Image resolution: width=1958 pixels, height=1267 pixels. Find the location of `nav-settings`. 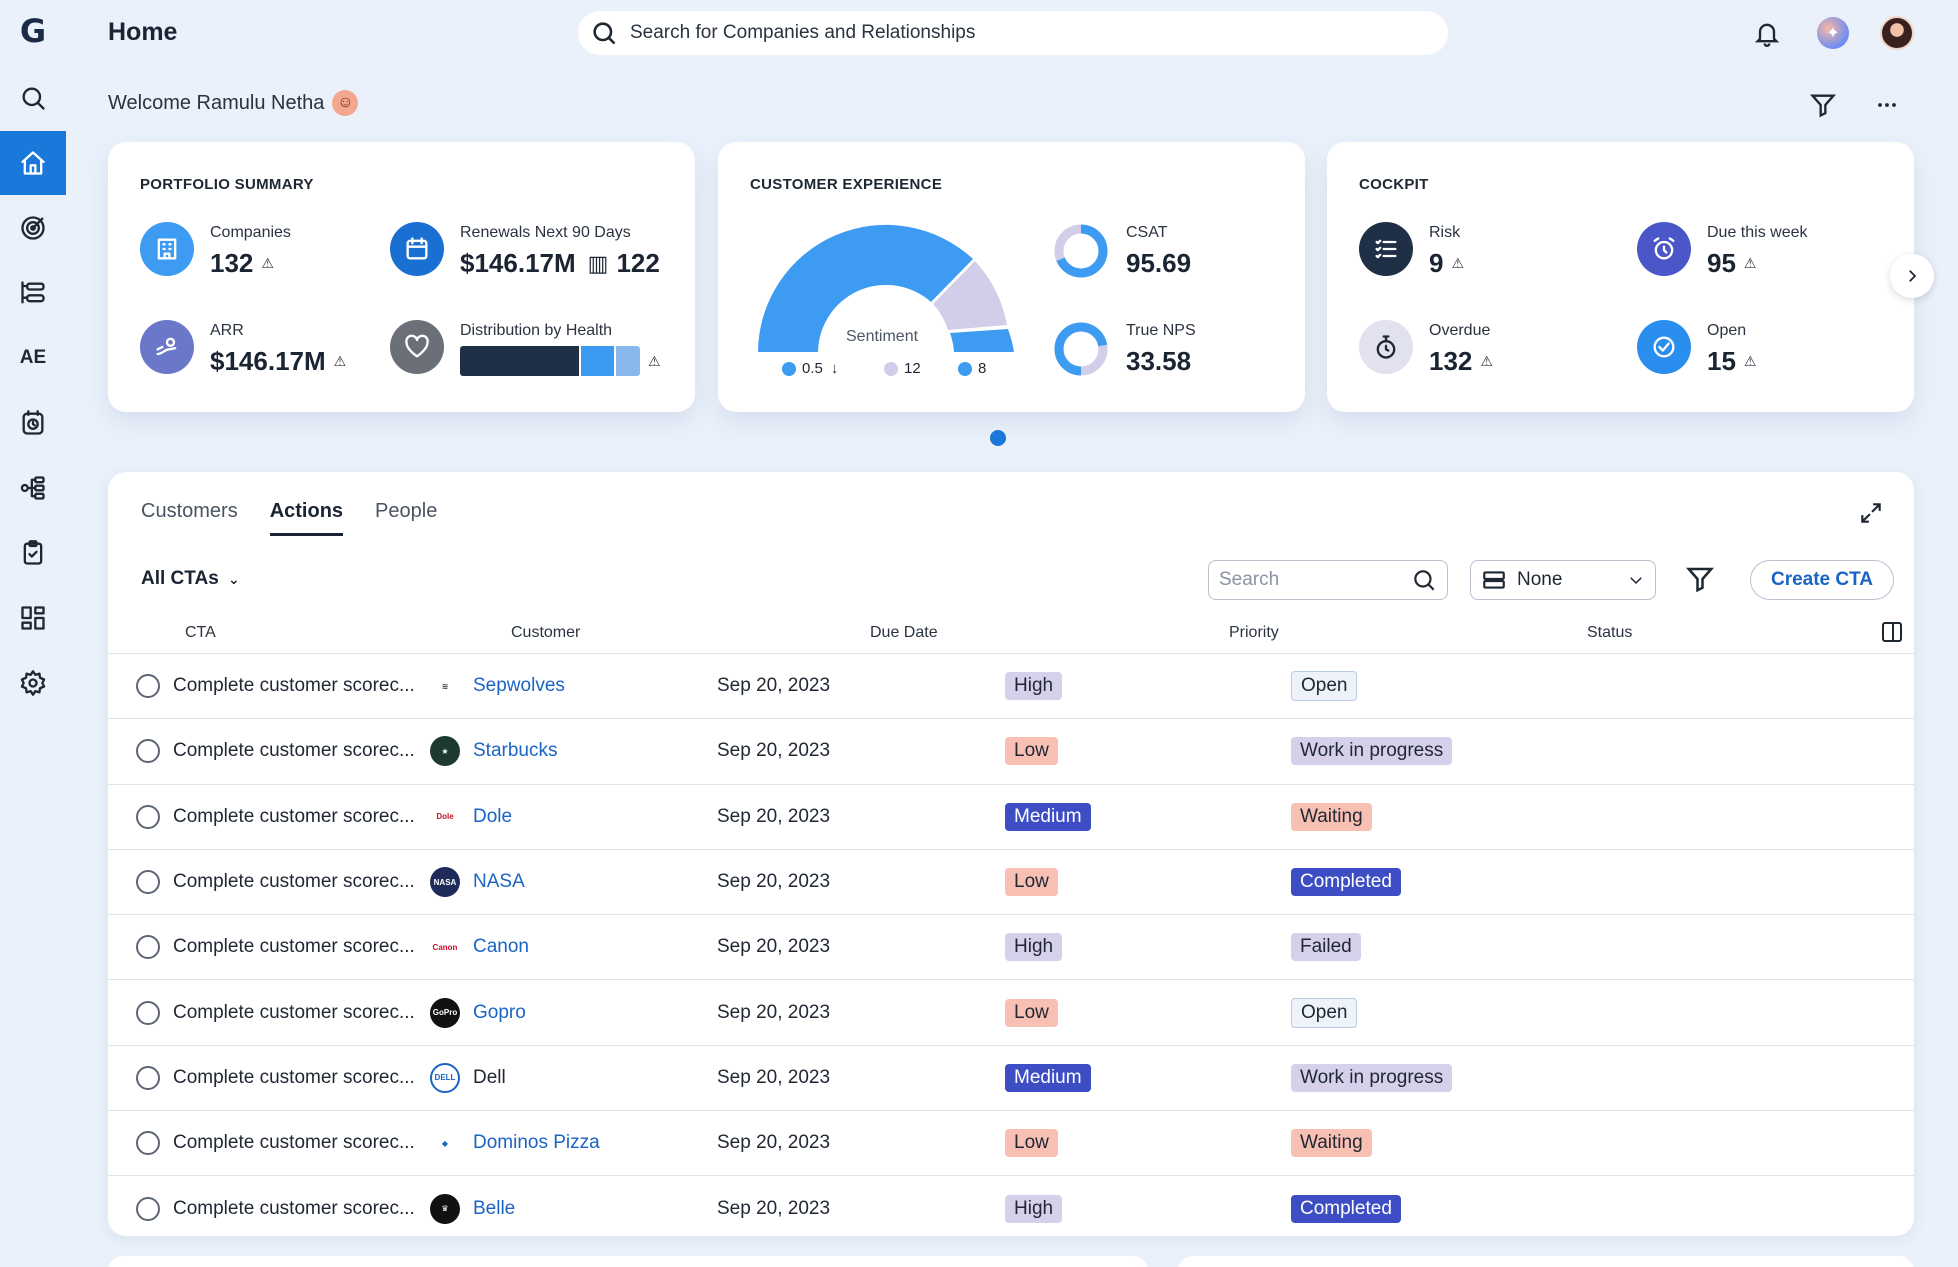

nav-settings is located at coordinates (33, 683).